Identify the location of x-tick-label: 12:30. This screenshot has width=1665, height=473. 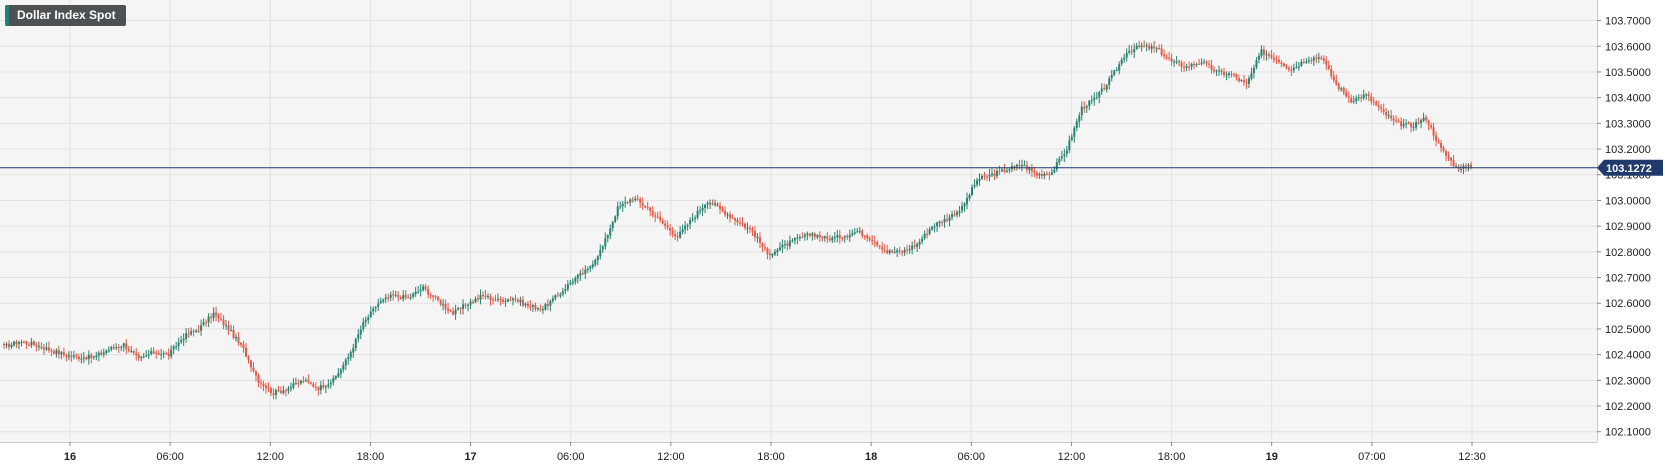
(1472, 457).